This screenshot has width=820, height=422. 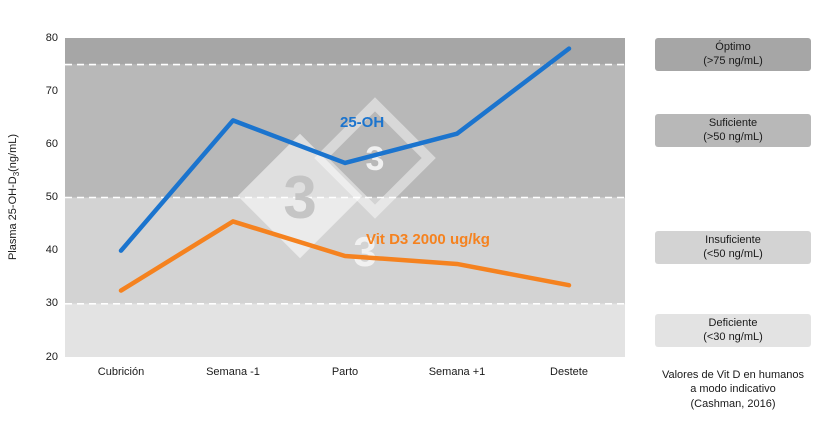 I want to click on x-label-2: Parto, so click(x=345, y=372).